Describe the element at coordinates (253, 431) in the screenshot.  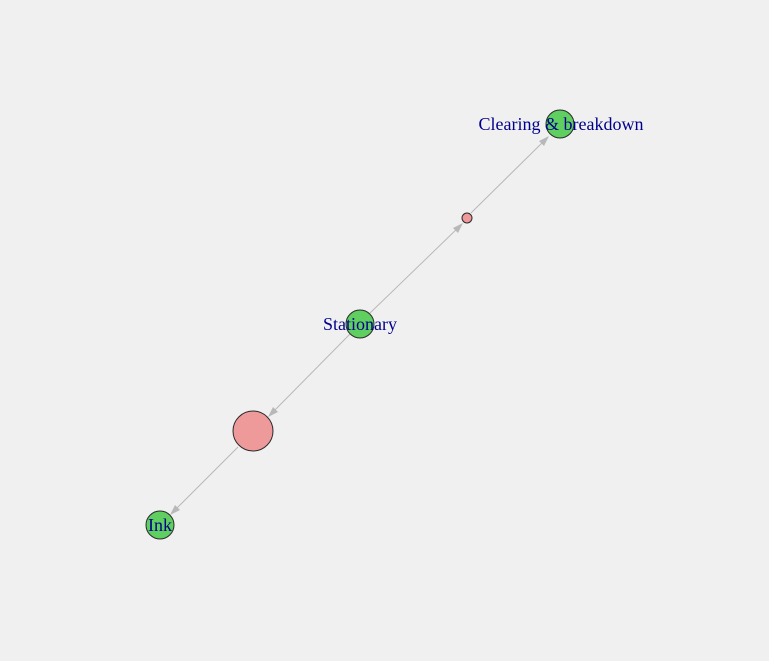
I see `node-rule-large` at that location.